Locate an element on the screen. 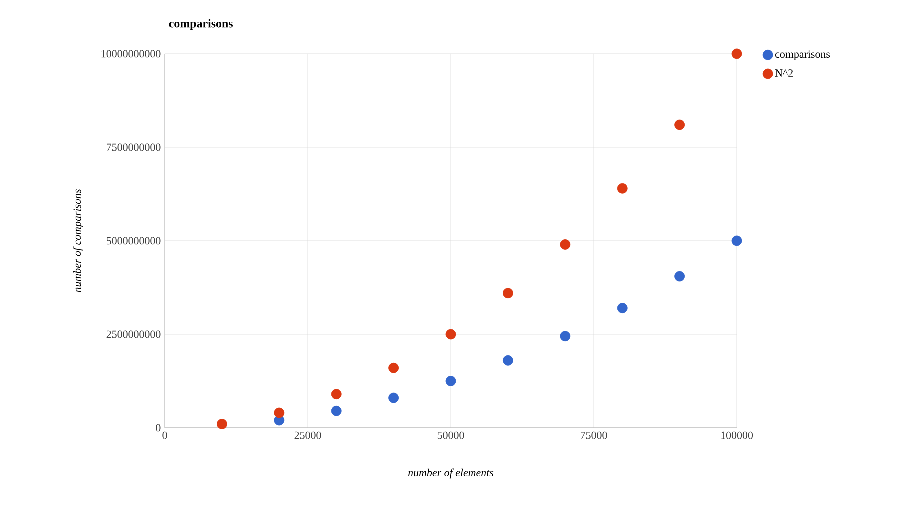  y-axis-title: number of comparisons is located at coordinates (78, 241).